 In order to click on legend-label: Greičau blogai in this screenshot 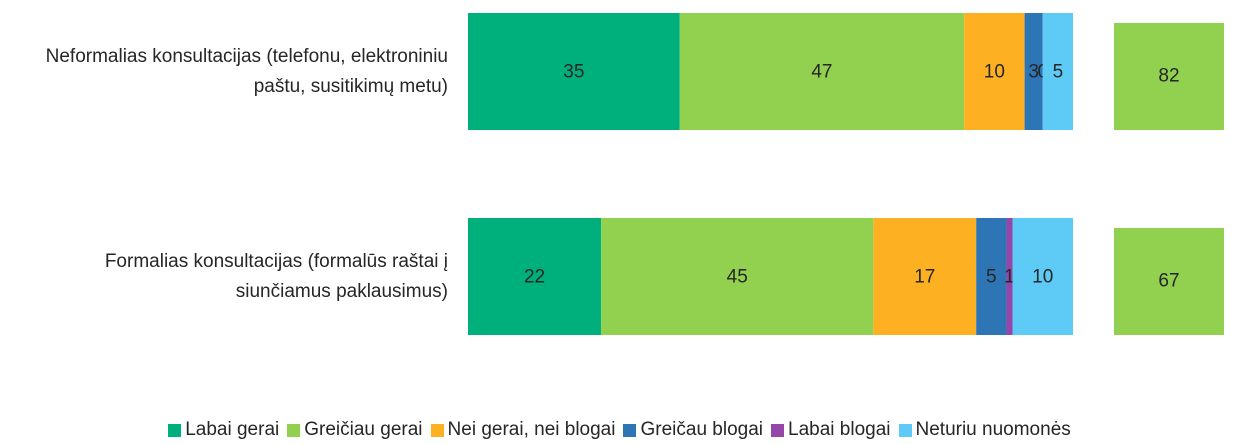, I will do `click(702, 429)`.